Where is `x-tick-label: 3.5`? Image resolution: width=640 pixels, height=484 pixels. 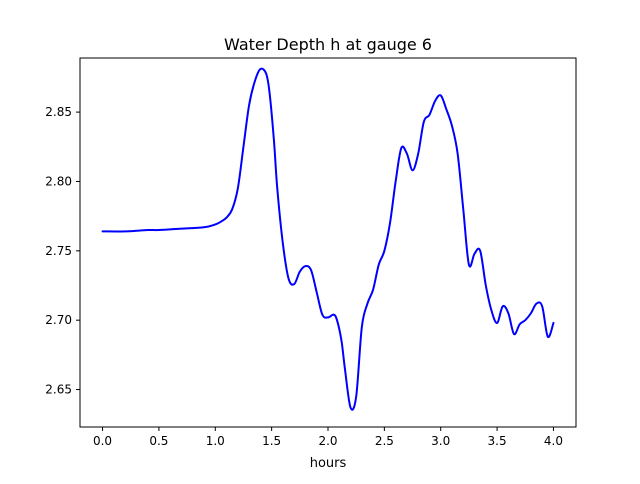 x-tick-label: 3.5 is located at coordinates (497, 441).